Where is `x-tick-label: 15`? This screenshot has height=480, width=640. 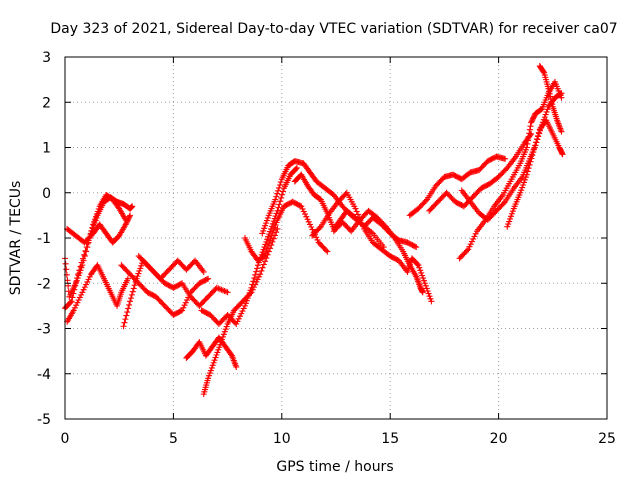
x-tick-label: 15 is located at coordinates (390, 439).